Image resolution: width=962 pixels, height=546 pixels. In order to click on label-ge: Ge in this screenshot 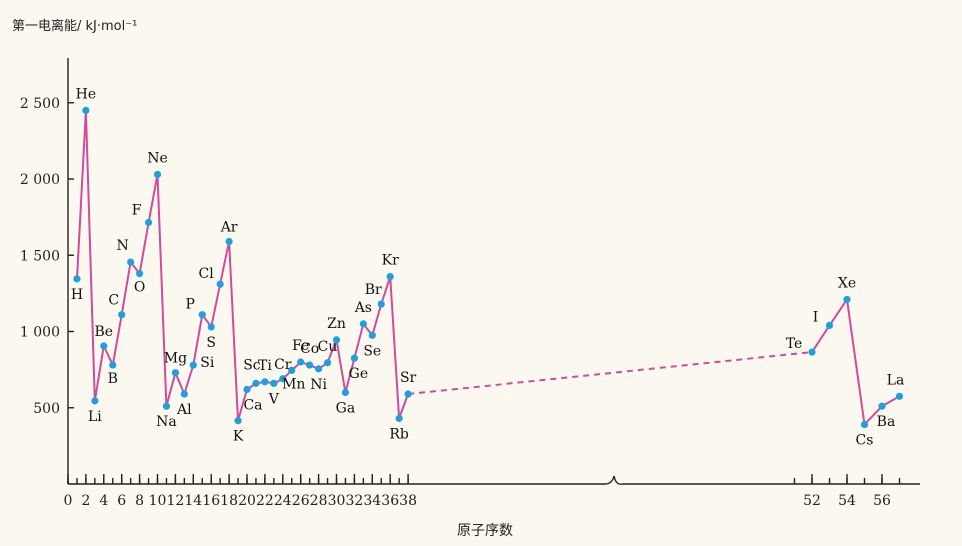, I will do `click(358, 374)`.